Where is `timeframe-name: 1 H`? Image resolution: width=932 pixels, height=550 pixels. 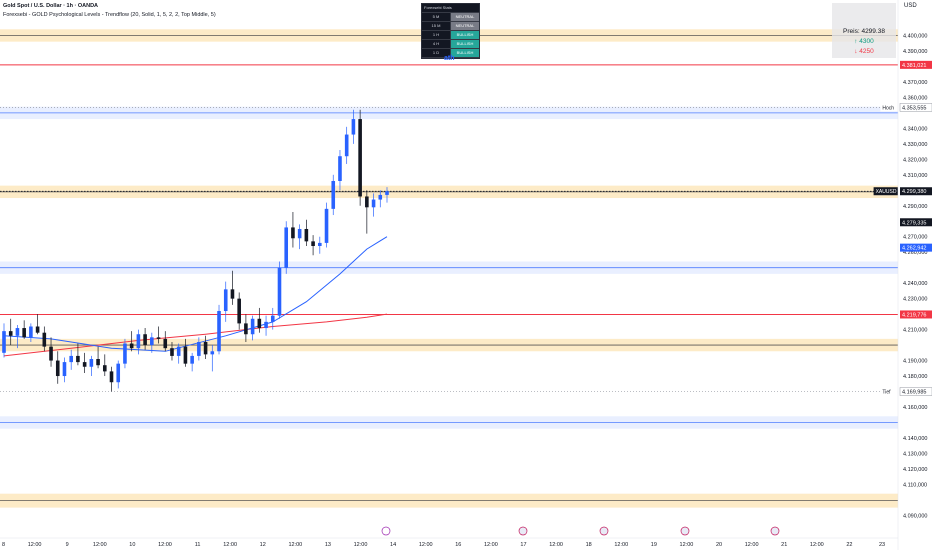 timeframe-name: 1 H is located at coordinates (436, 34).